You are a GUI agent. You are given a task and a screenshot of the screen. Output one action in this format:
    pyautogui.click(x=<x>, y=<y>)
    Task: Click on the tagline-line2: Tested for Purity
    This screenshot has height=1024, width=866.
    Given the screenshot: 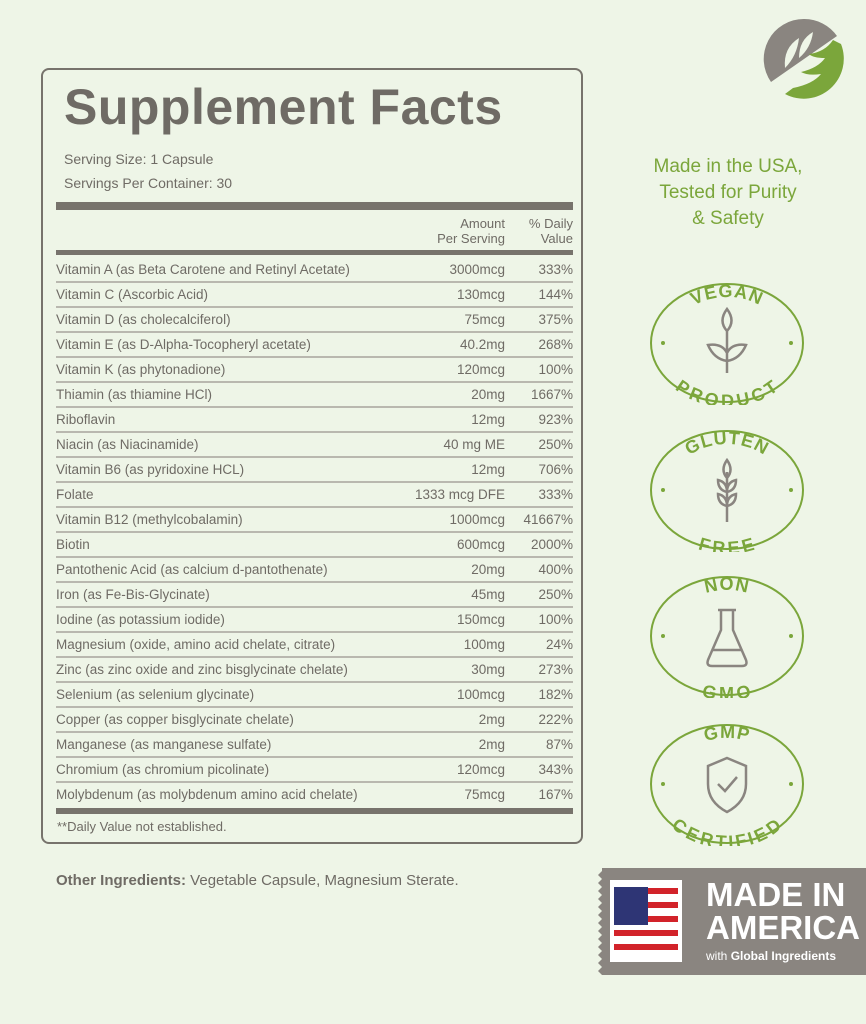 What is the action you would take?
    pyautogui.click(x=728, y=192)
    